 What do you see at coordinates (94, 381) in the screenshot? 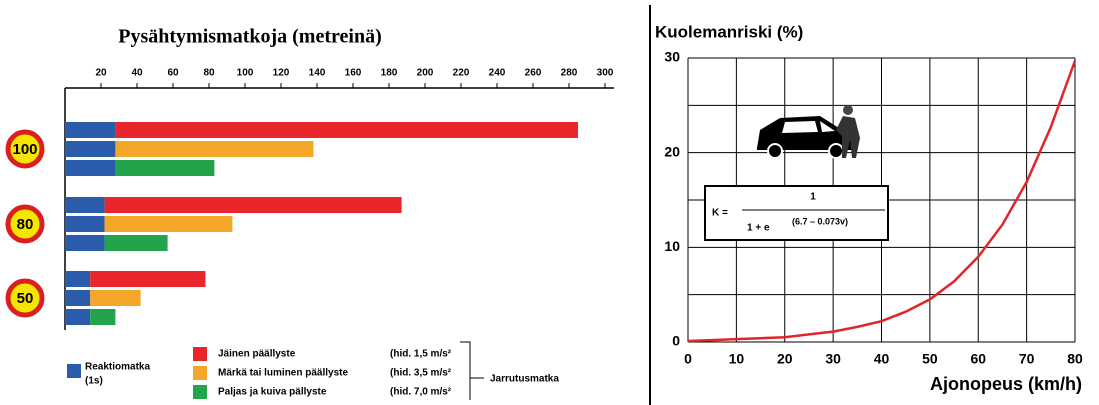
I see `legend-note: (1s)` at bounding box center [94, 381].